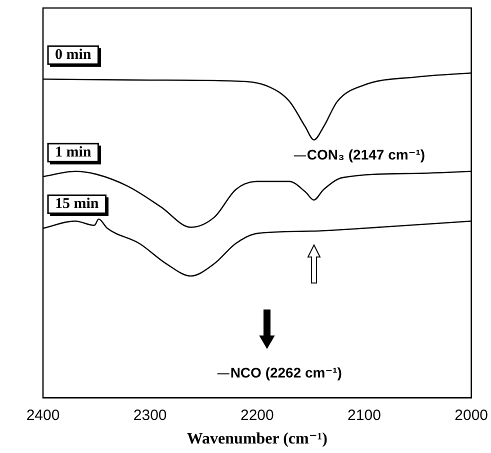  I want to click on series-label: 15 min, so click(77, 204).